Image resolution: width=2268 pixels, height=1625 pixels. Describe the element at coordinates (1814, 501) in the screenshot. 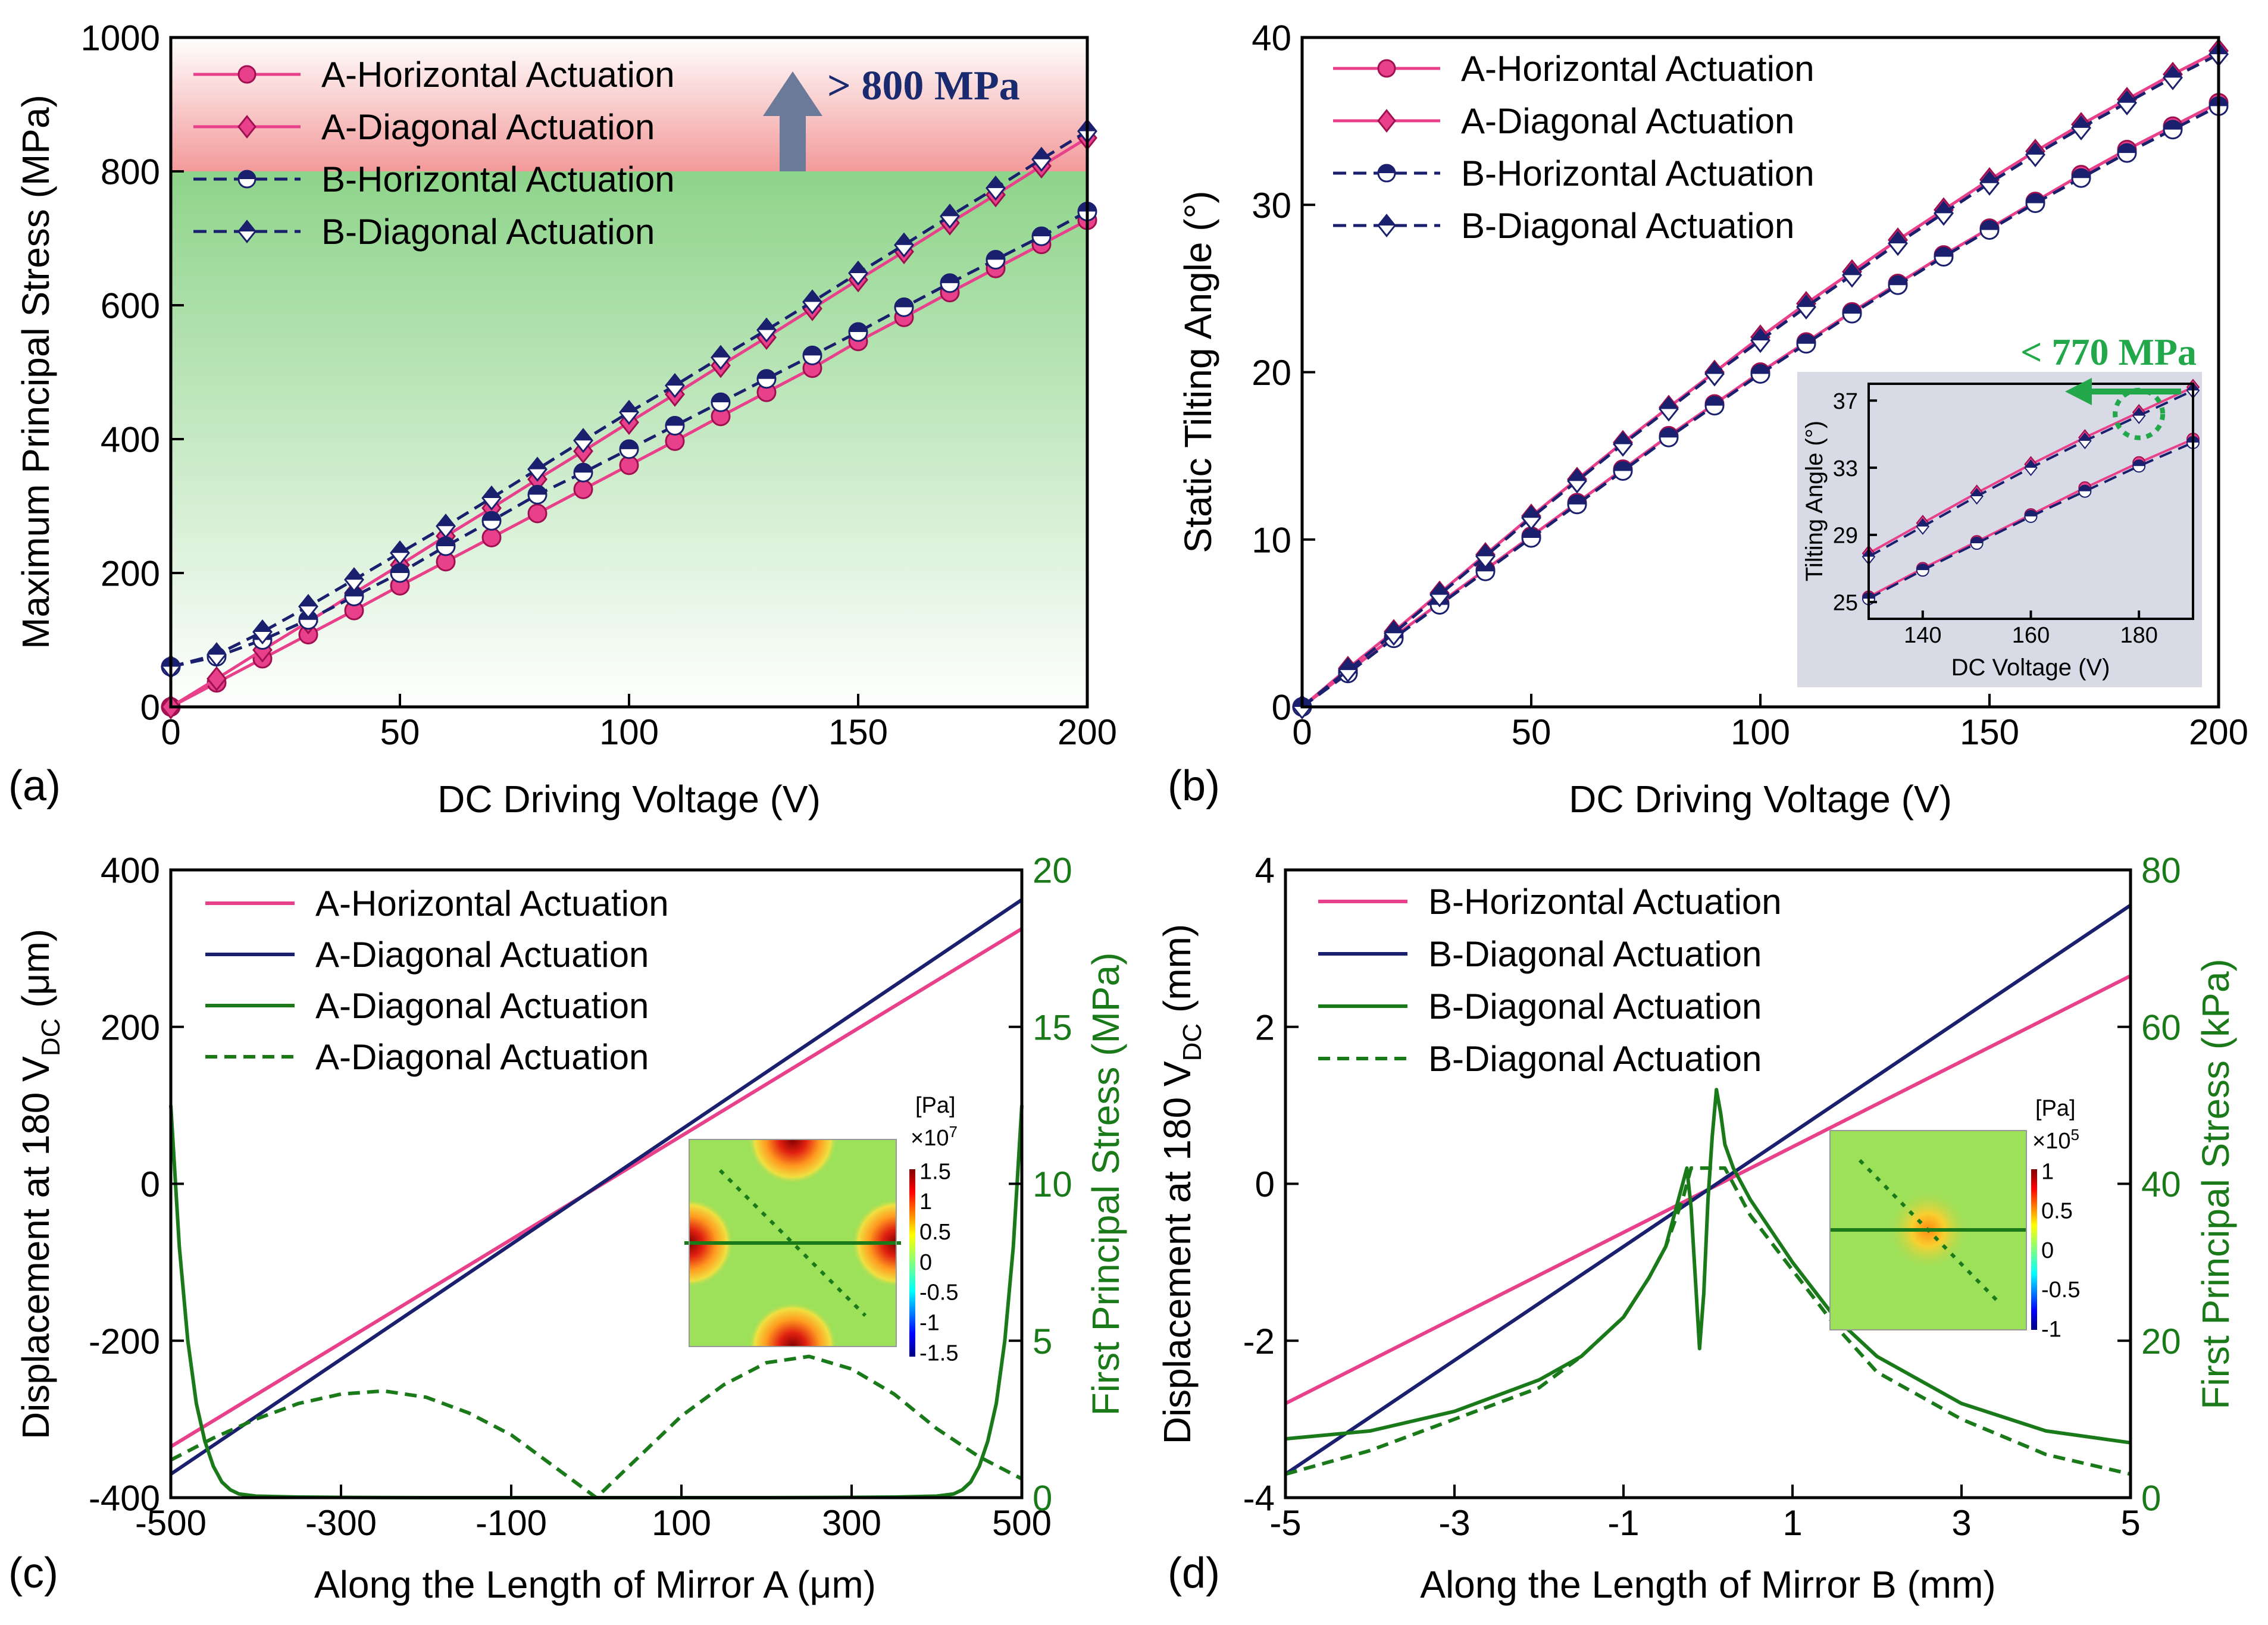

I see `inset-y-label: Tilting Angle (°)` at that location.